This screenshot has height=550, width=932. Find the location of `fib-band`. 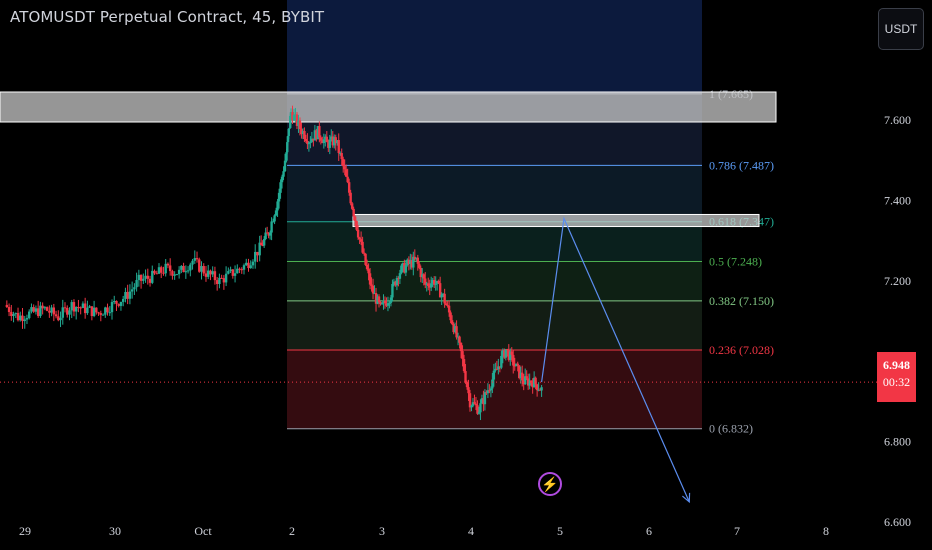

fib-band is located at coordinates (494, 281).